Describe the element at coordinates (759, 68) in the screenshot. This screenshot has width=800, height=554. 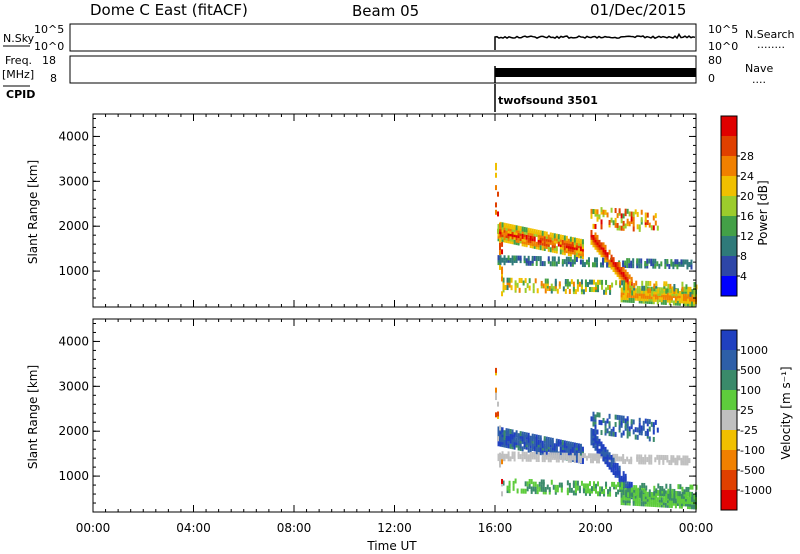
I see `nave-label: Nave` at that location.